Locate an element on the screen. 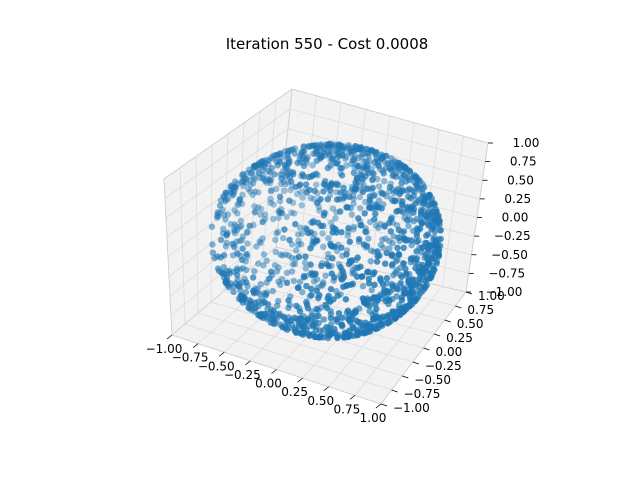 Image resolution: width=640 pixels, height=480 pixels. x-tick-label: 1.00 is located at coordinates (373, 418).